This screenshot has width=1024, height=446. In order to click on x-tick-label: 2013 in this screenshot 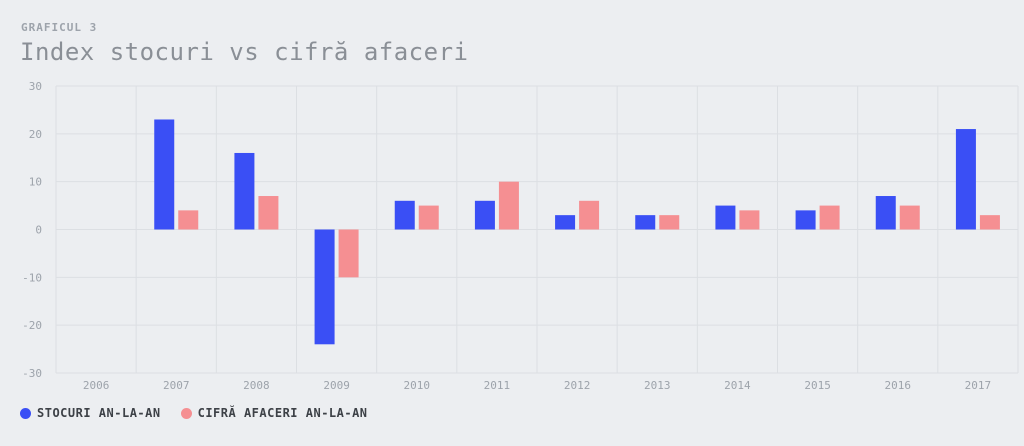, I will do `click(657, 385)`.